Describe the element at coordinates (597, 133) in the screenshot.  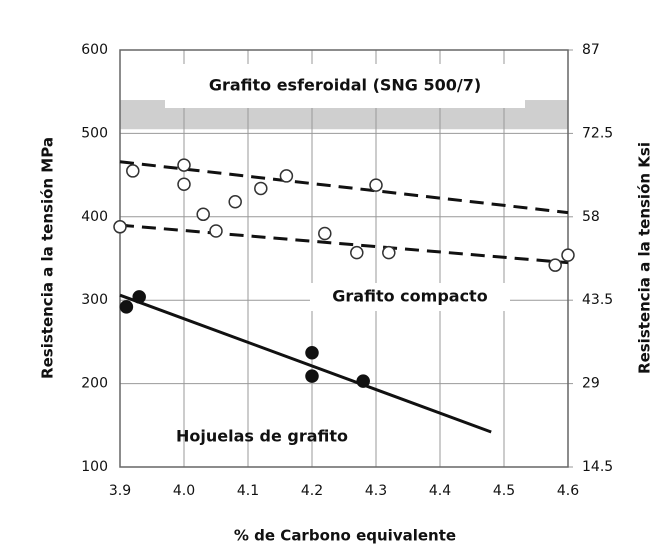
I see `y2-tick-label: 72.5` at that location.